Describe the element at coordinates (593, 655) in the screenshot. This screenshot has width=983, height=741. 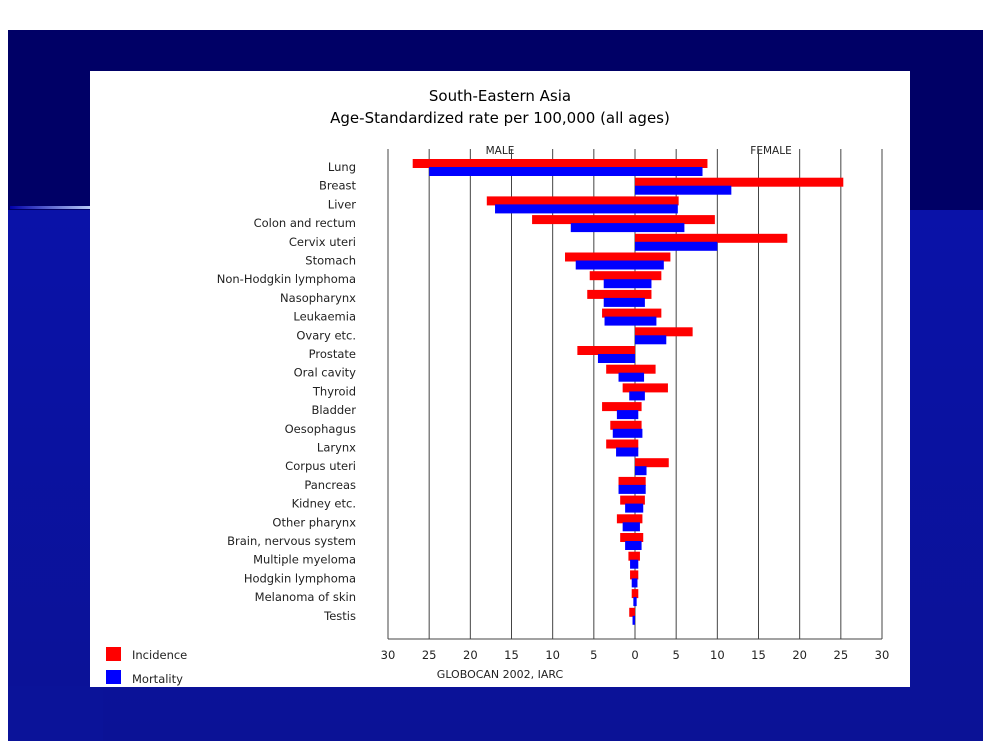
I see `x-tick-label: 5` at that location.